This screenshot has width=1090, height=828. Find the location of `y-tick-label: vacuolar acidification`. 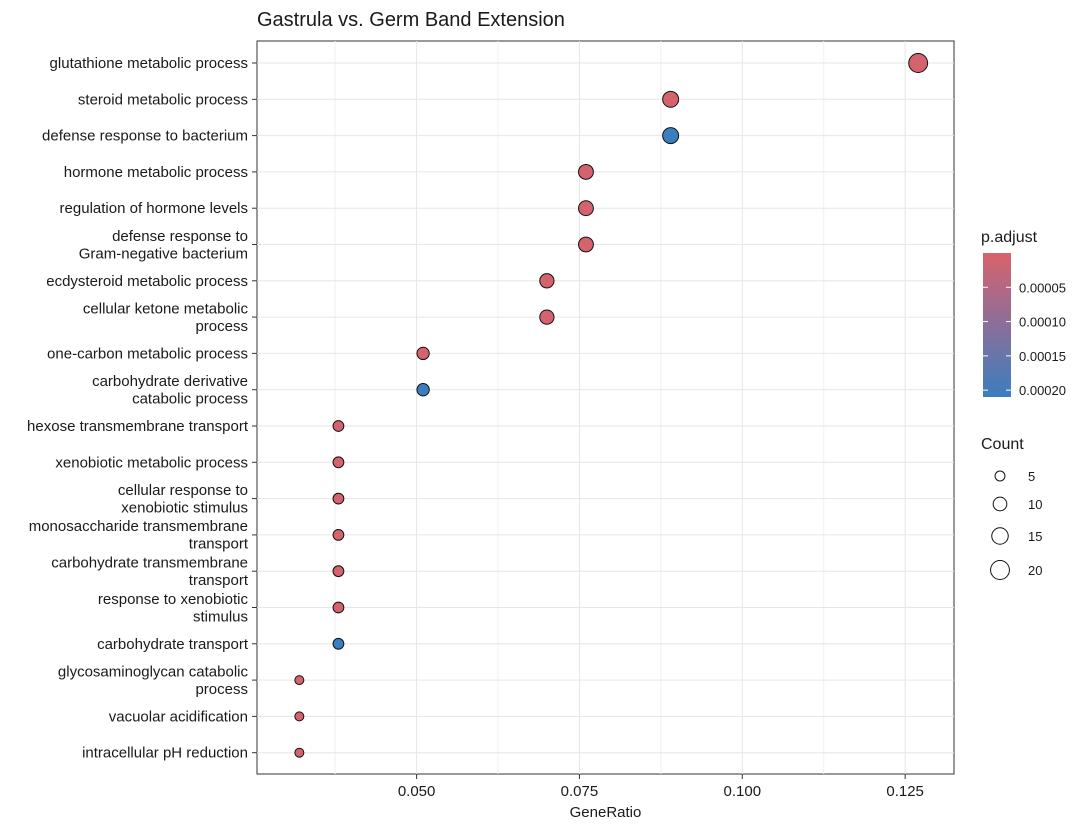

y-tick-label: vacuolar acidification is located at coordinates (178, 716).